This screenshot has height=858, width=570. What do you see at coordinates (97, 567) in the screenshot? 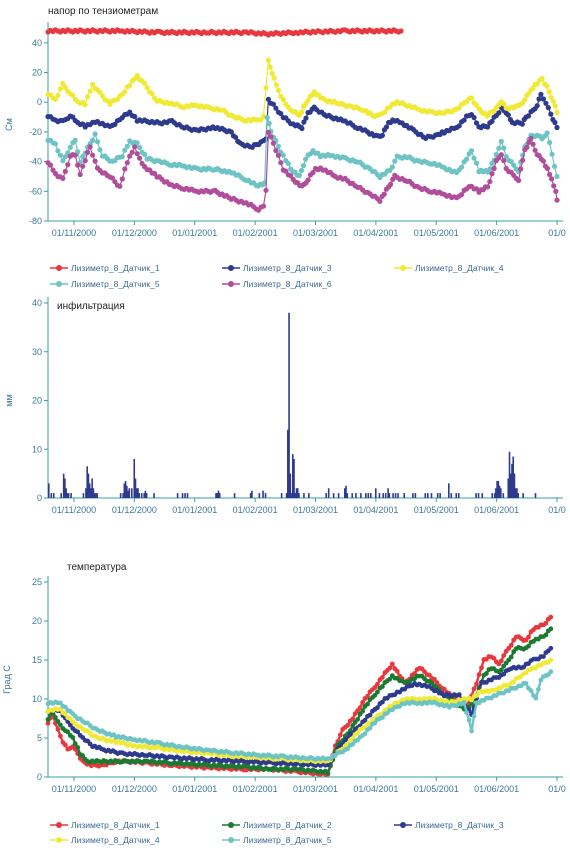
I see `chart-title: температура` at bounding box center [97, 567].